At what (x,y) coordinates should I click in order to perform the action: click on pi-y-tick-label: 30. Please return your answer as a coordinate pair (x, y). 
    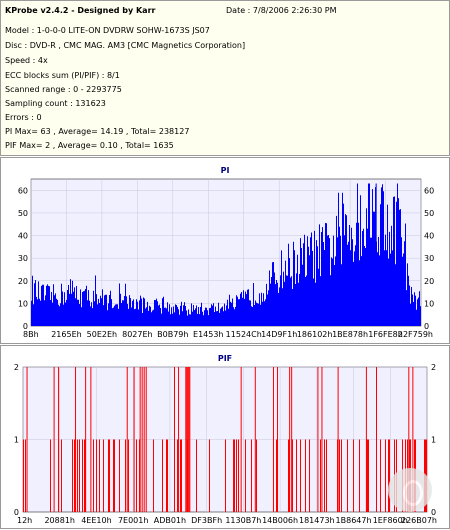
    Looking at the image, I should click on (23, 258).